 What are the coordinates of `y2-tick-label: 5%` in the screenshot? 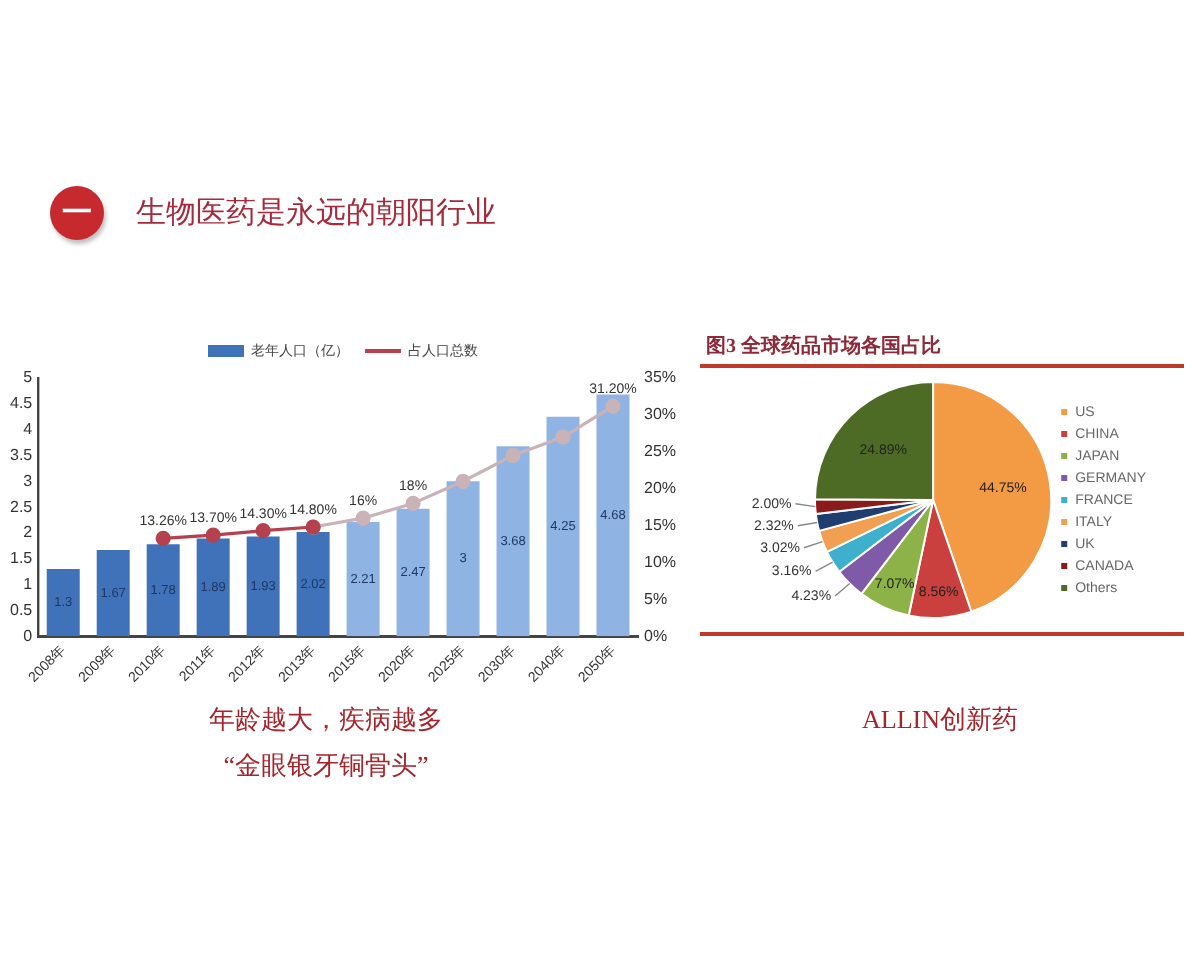 It's located at (655, 598).